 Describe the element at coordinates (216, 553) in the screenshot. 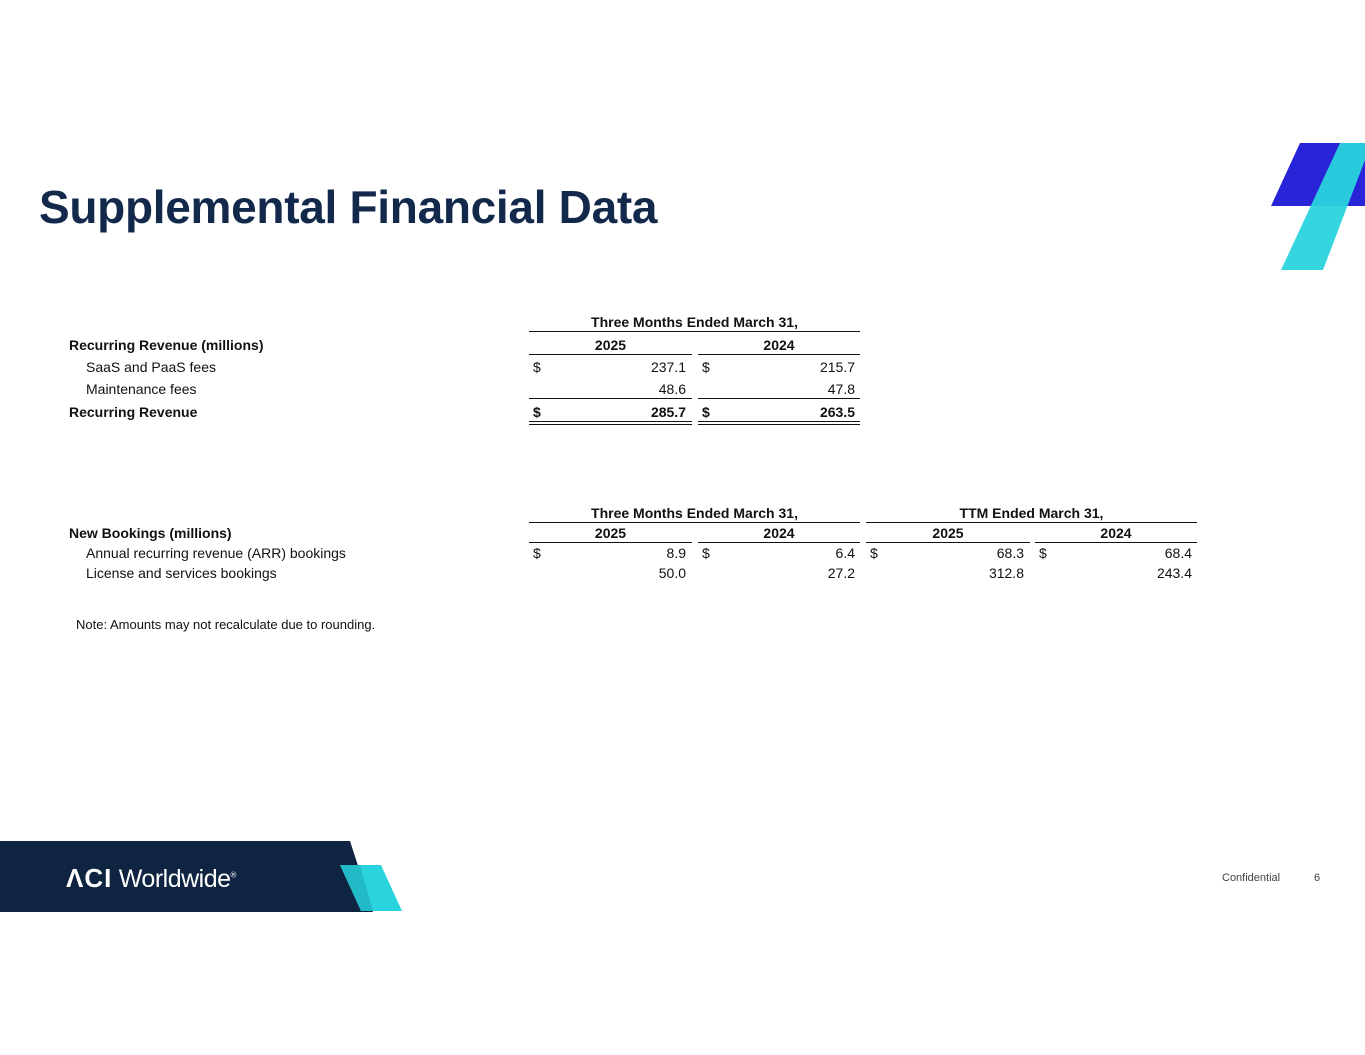

I see `row-label: Annual recurring revenue (ARR) bookings` at that location.